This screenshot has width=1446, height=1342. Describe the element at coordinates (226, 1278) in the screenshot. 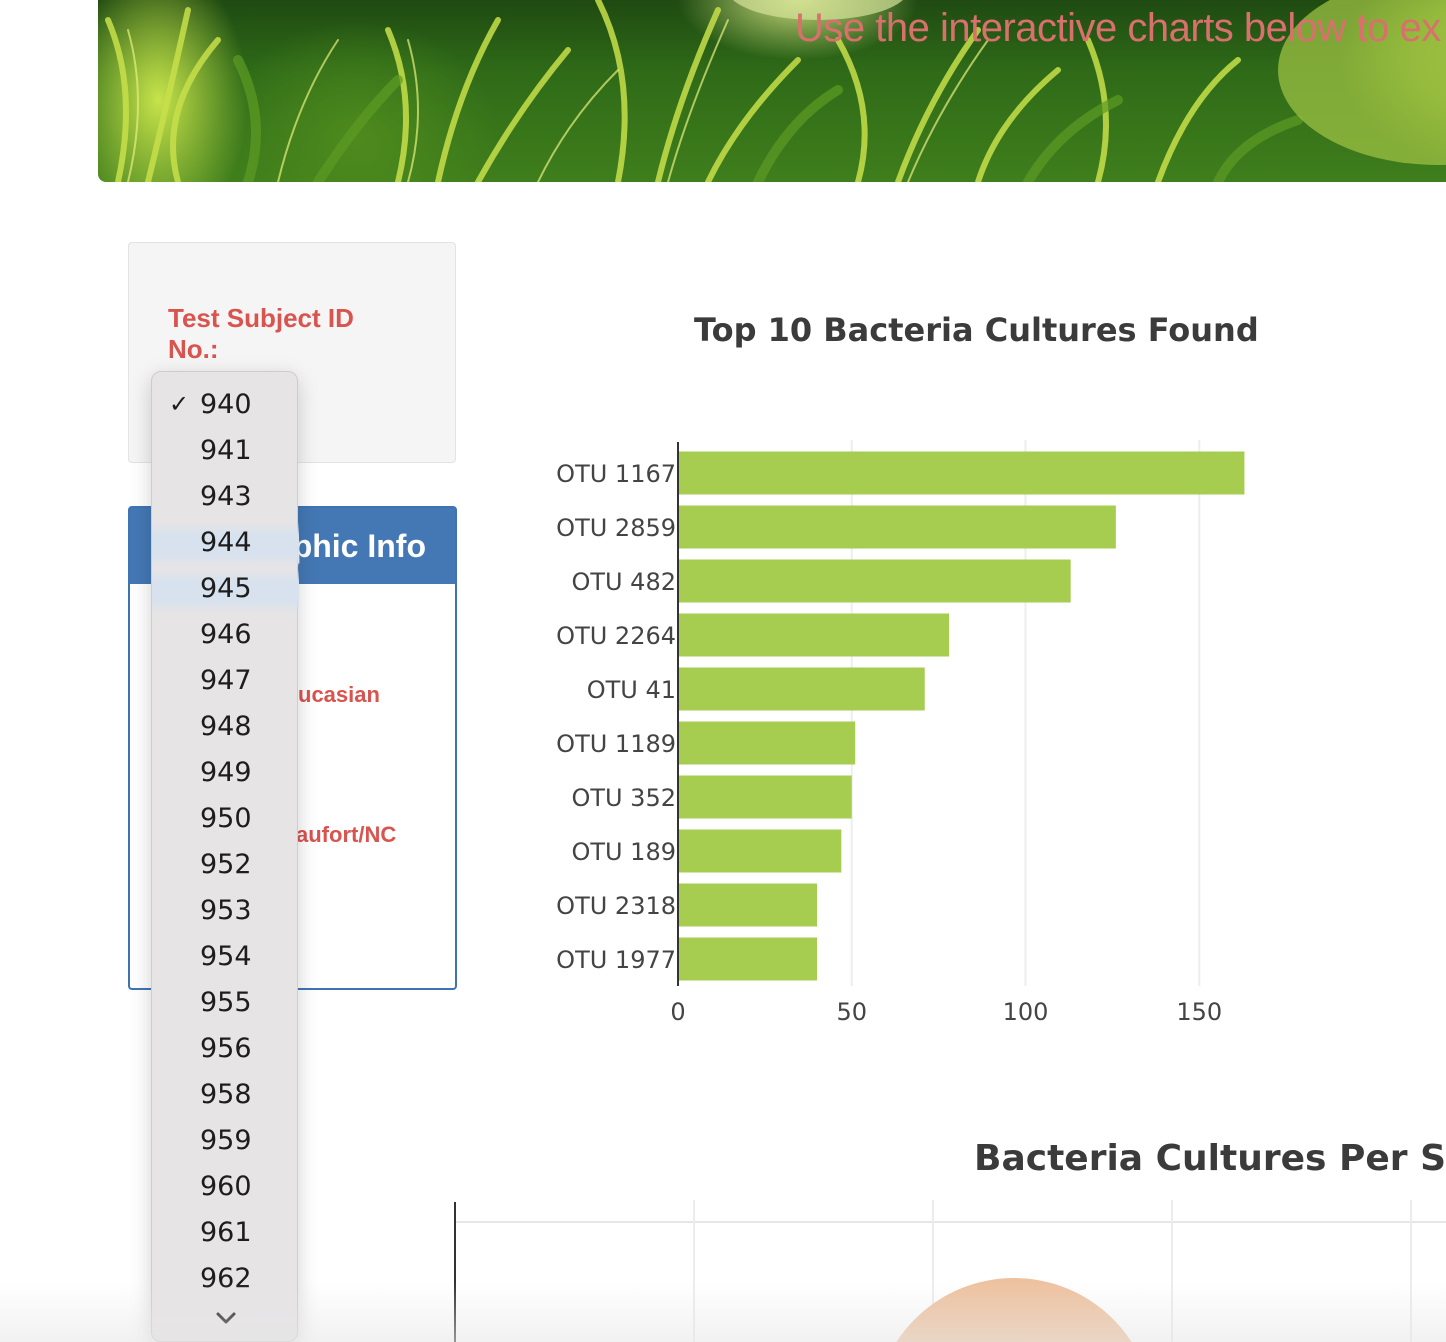

I see `dropdown-option-label: 962` at that location.